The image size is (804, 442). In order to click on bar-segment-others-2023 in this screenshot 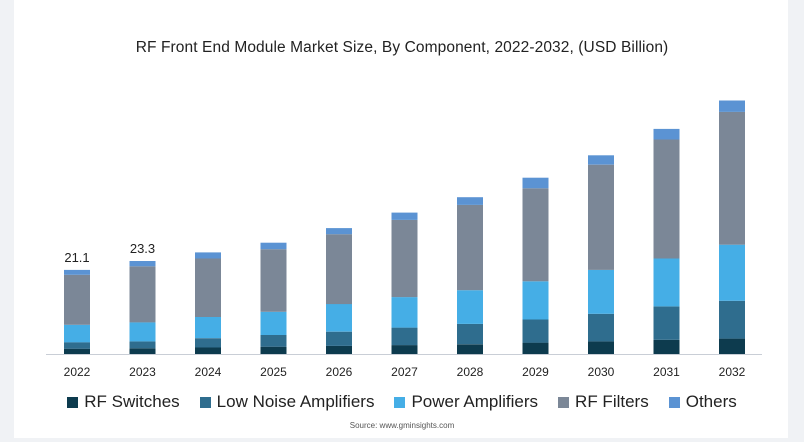, I will do `click(142, 264)`.